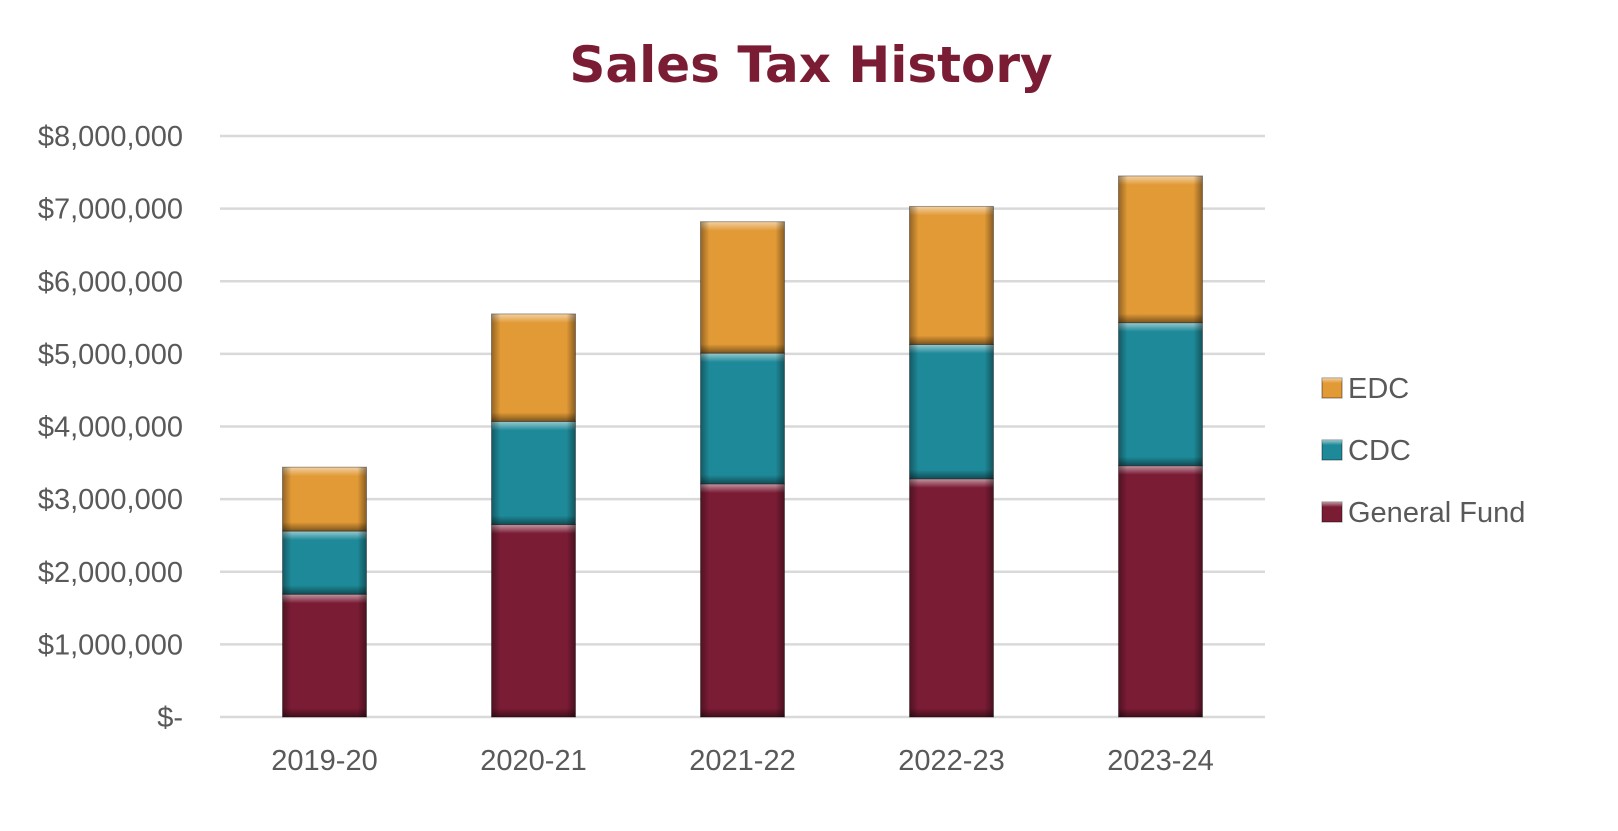  Describe the element at coordinates (110, 645) in the screenshot. I see `y-tick-label: $1,000,000` at that location.